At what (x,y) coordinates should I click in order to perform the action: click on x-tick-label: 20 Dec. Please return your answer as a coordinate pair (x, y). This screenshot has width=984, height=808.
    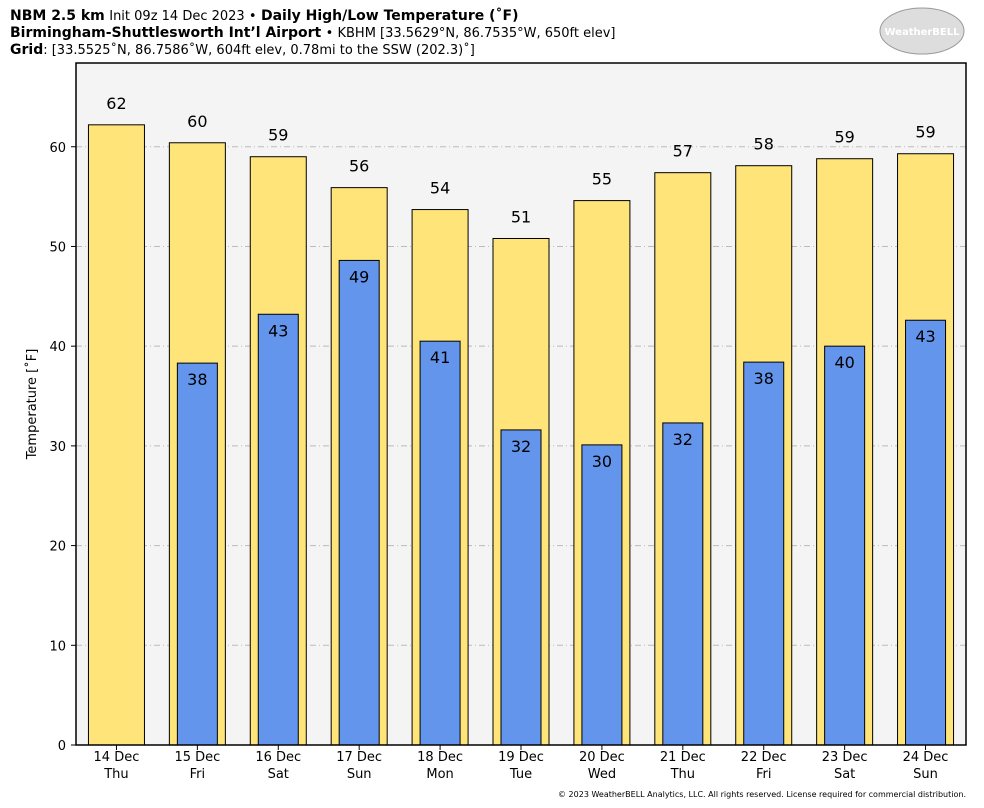
    Looking at the image, I should click on (602, 757).